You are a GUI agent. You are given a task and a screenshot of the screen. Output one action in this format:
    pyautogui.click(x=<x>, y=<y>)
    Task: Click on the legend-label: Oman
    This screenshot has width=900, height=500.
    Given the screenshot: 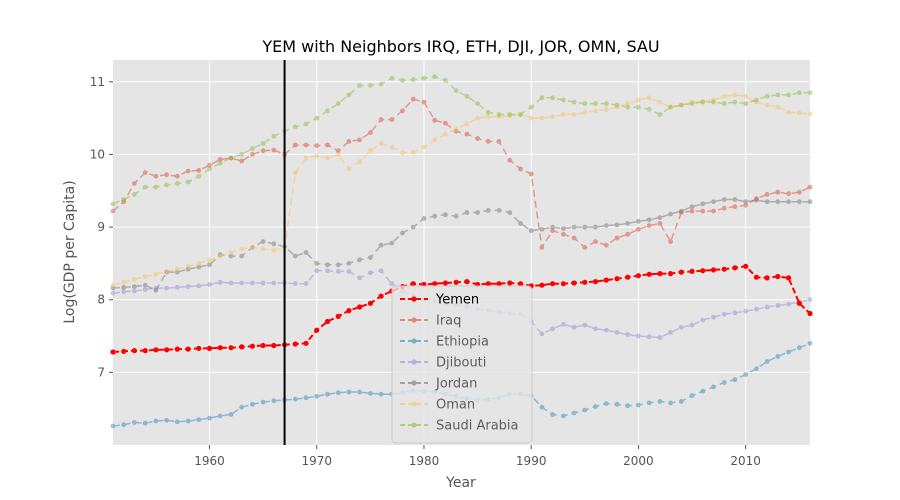 What is the action you would take?
    pyautogui.click(x=455, y=405)
    